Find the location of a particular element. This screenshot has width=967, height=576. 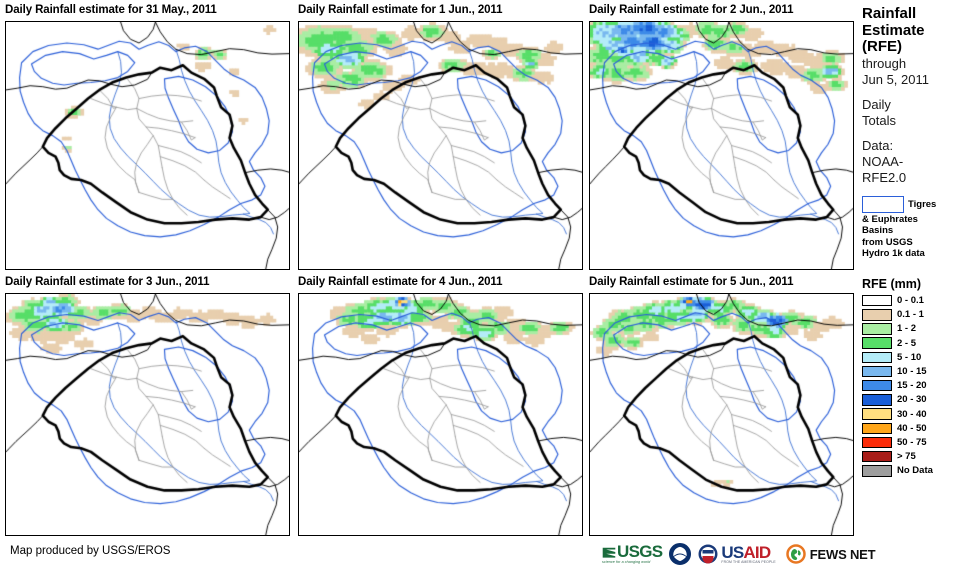

noaa-logo is located at coordinates (680, 554).